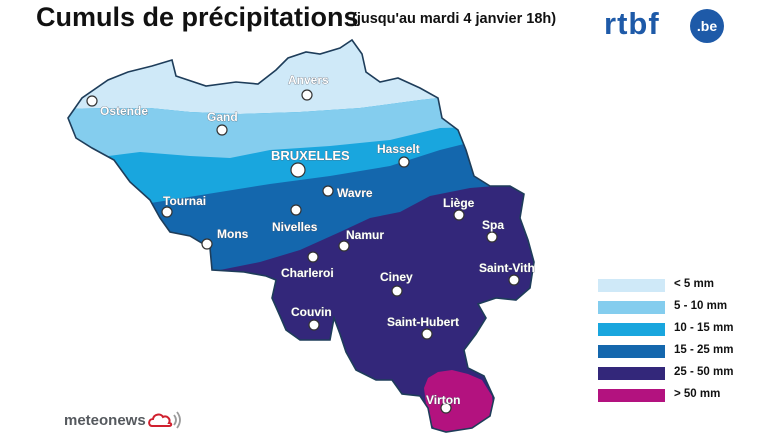 This screenshot has height=433, width=770. What do you see at coordinates (707, 26) in the screenshot?
I see `rtbf-logo-suffix: .be` at bounding box center [707, 26].